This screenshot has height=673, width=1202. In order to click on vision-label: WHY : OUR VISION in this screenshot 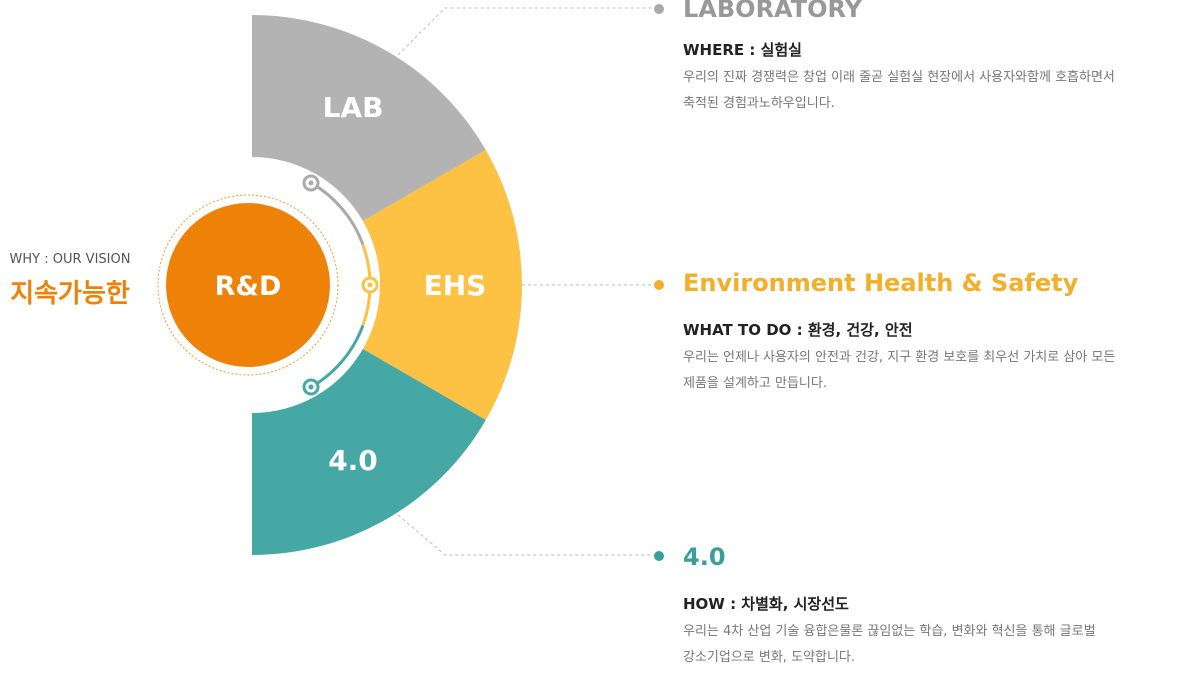, I will do `click(70, 259)`.